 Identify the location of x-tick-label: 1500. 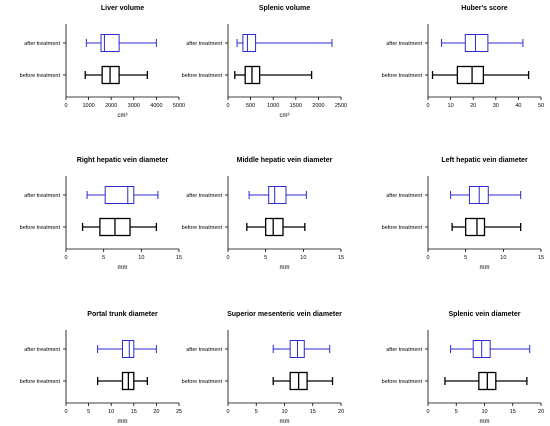
(296, 106).